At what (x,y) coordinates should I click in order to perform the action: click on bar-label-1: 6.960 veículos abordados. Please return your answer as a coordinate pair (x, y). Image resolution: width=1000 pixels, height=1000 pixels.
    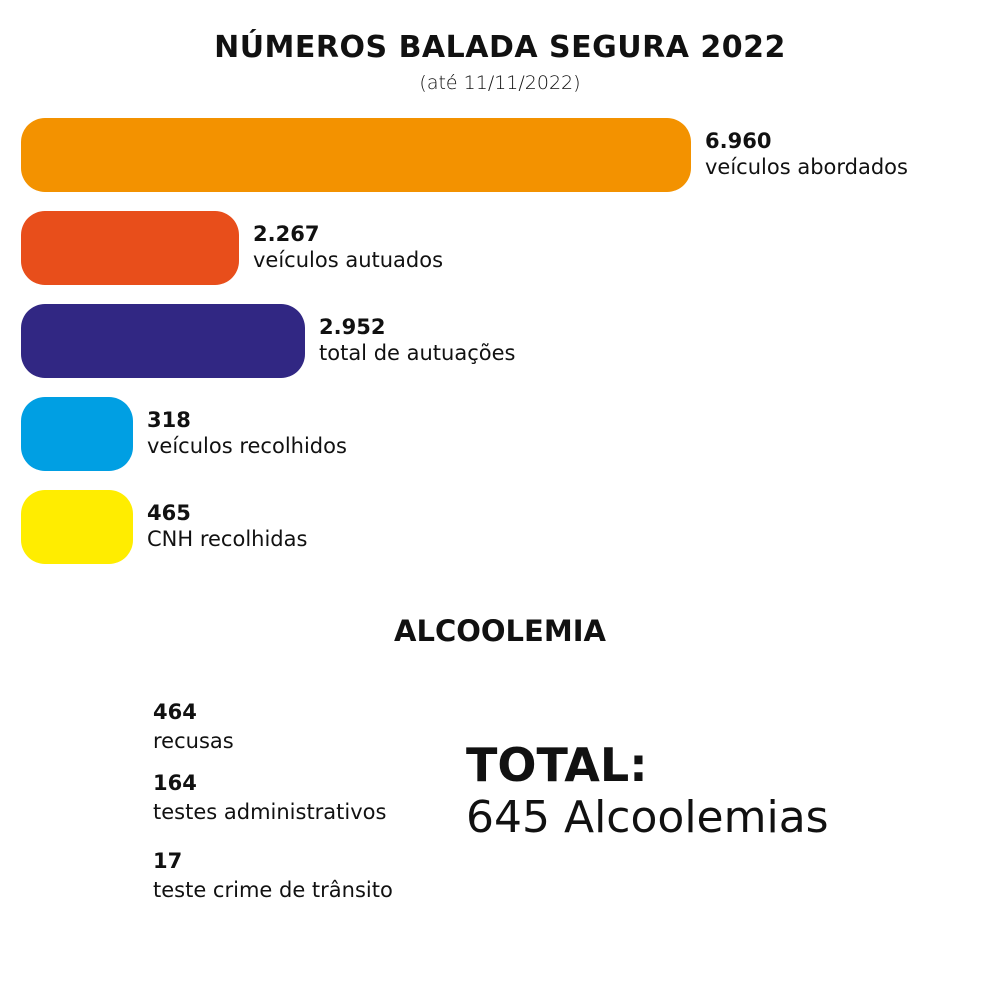
    Looking at the image, I should click on (806, 154).